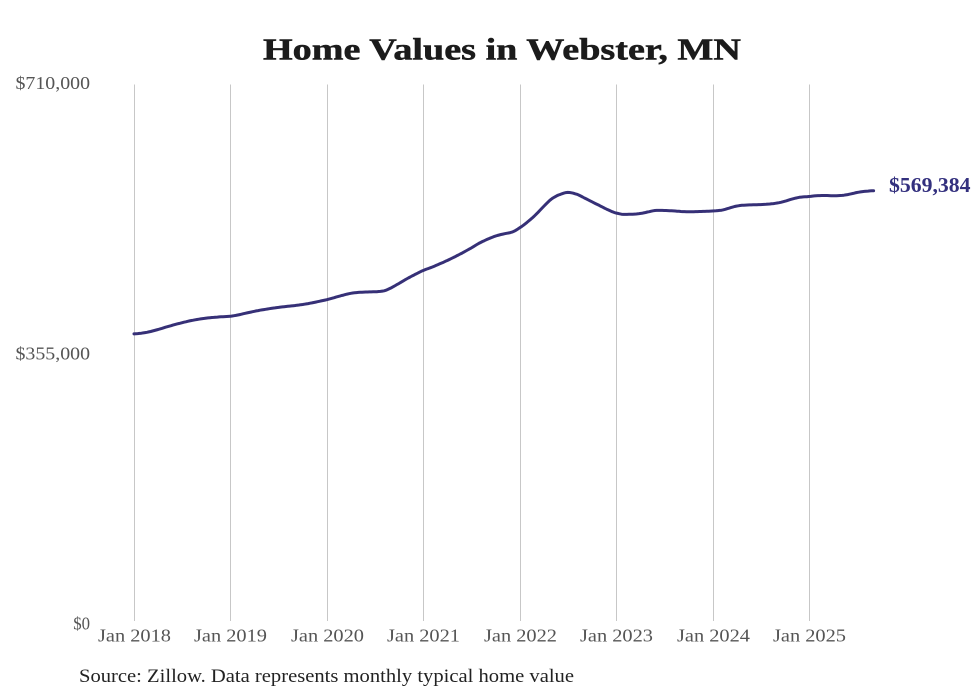 The width and height of the screenshot is (980, 699). What do you see at coordinates (930, 185) in the screenshot?
I see `svg-text: $569,384` at bounding box center [930, 185].